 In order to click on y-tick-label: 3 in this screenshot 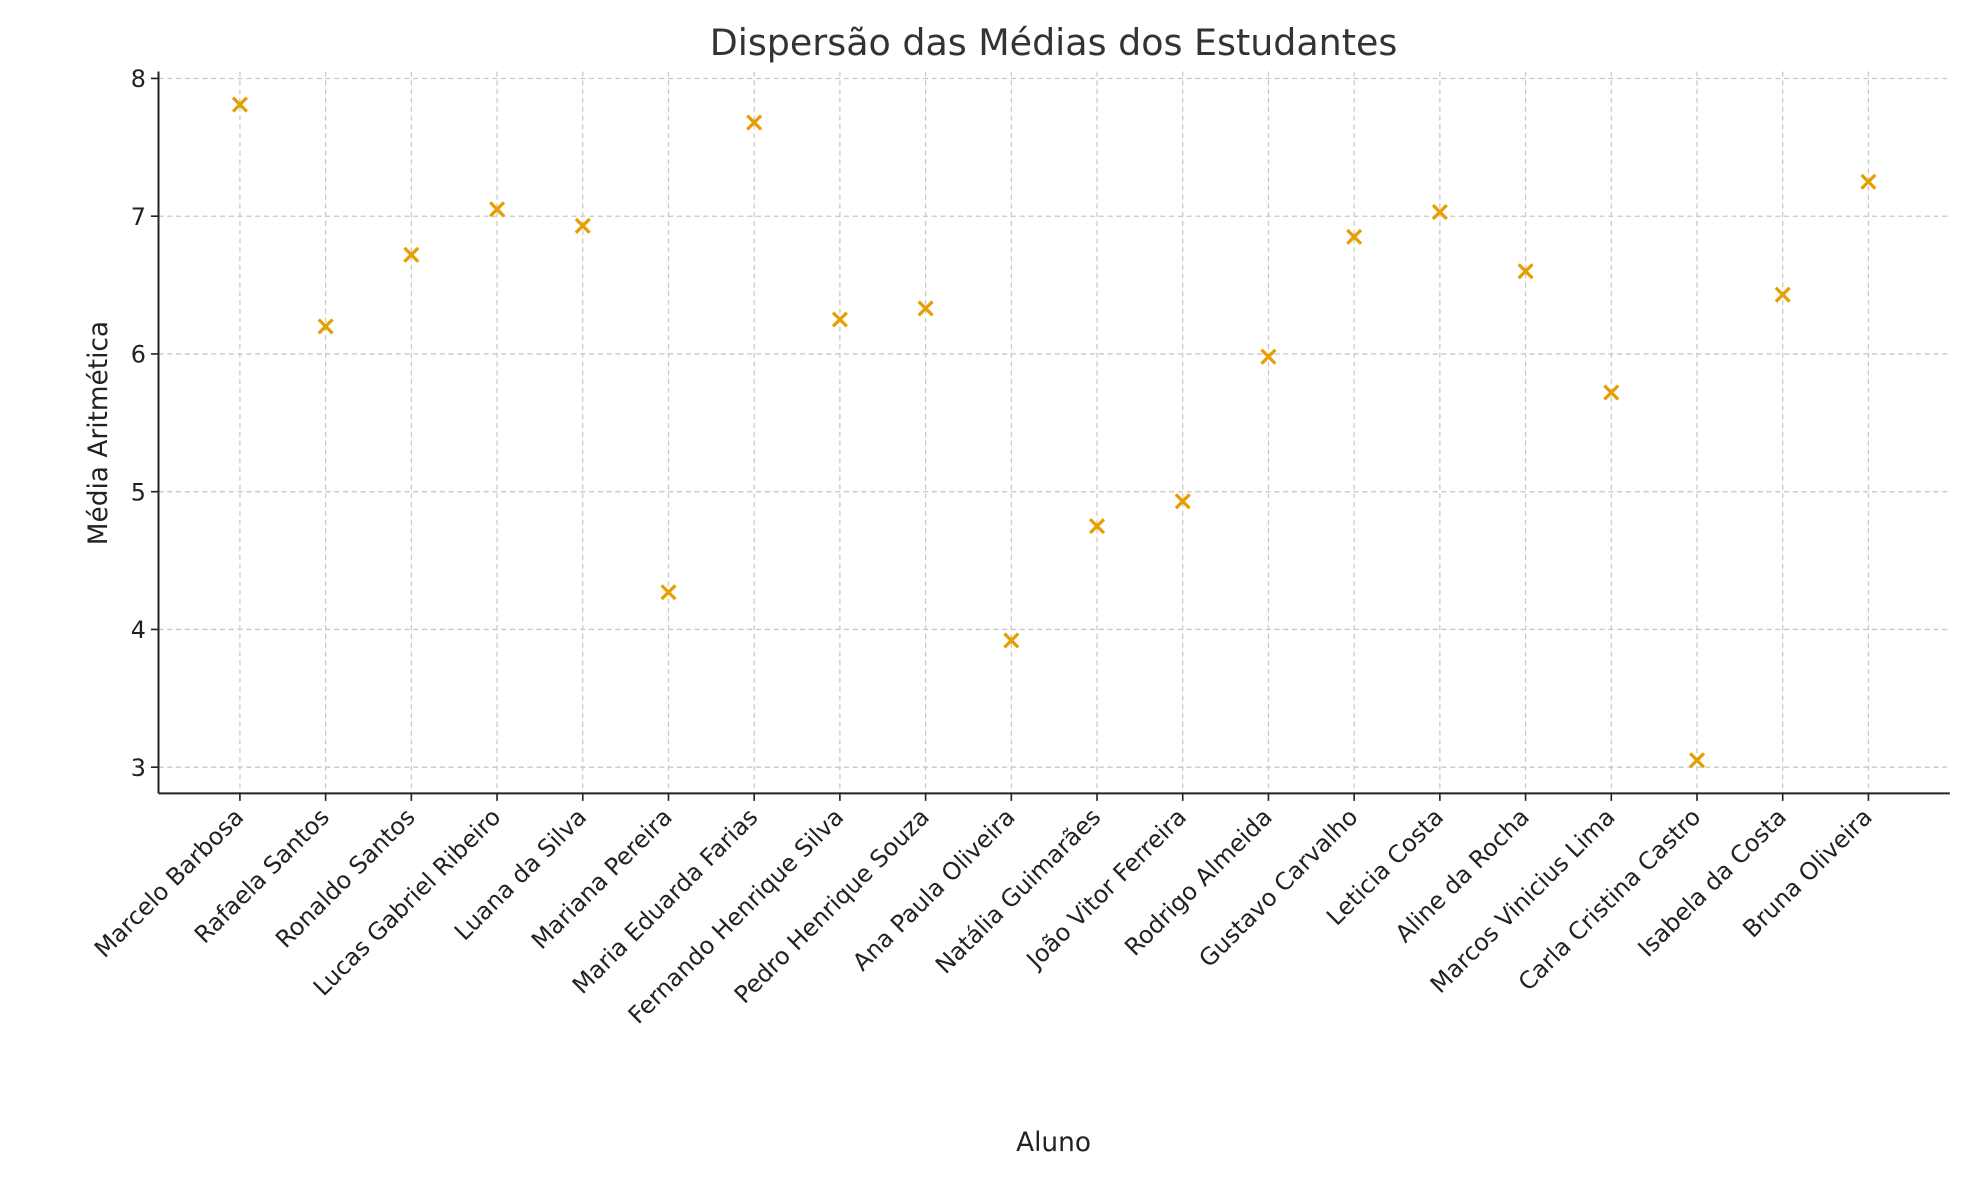, I will do `click(138, 768)`.